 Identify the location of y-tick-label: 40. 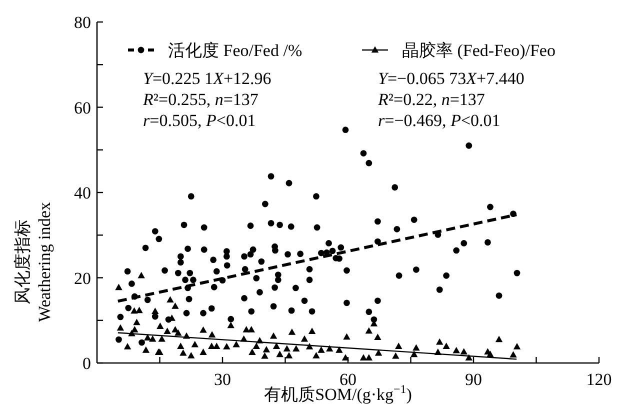
(82, 193).